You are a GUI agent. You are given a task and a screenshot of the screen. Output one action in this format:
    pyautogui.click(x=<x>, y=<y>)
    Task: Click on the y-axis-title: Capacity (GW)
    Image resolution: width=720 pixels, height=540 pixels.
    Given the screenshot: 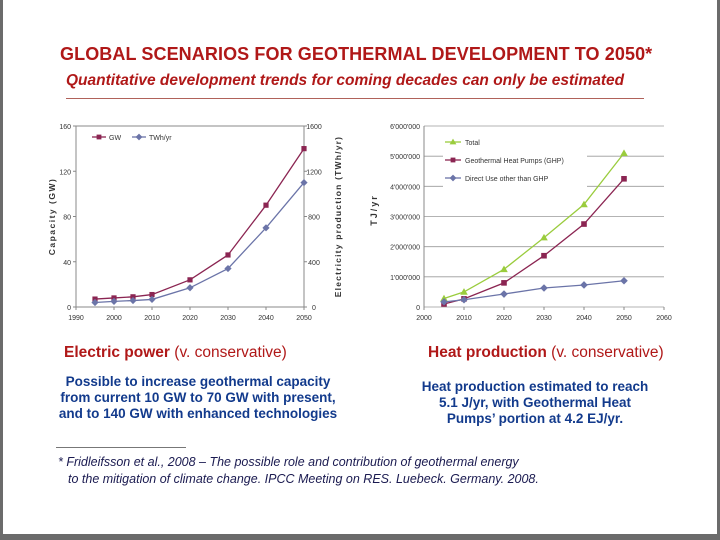 What is the action you would take?
    pyautogui.click(x=52, y=217)
    